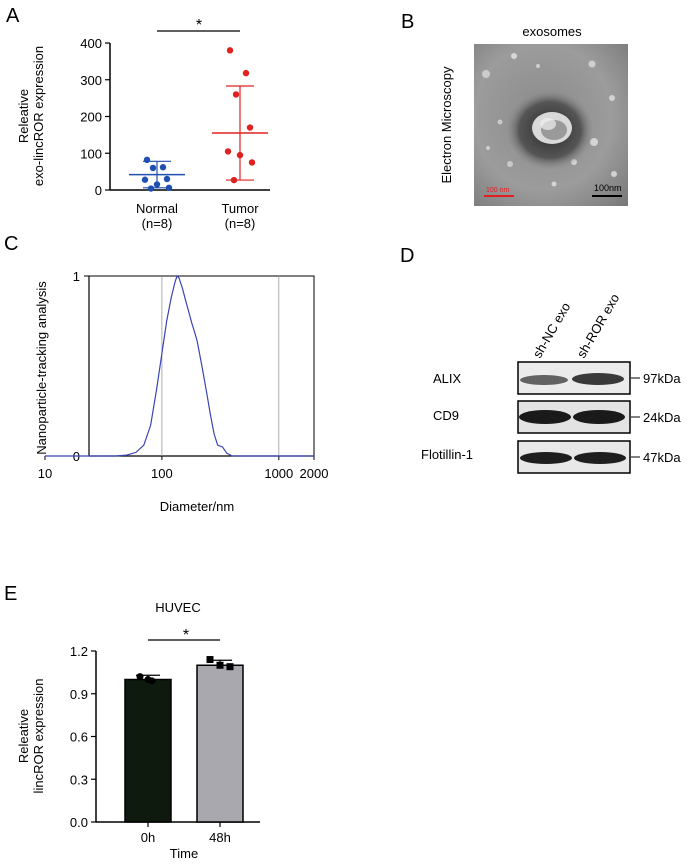 The width and height of the screenshot is (691, 864). I want to click on y-tick-label-e: 1.2, so click(79, 651).